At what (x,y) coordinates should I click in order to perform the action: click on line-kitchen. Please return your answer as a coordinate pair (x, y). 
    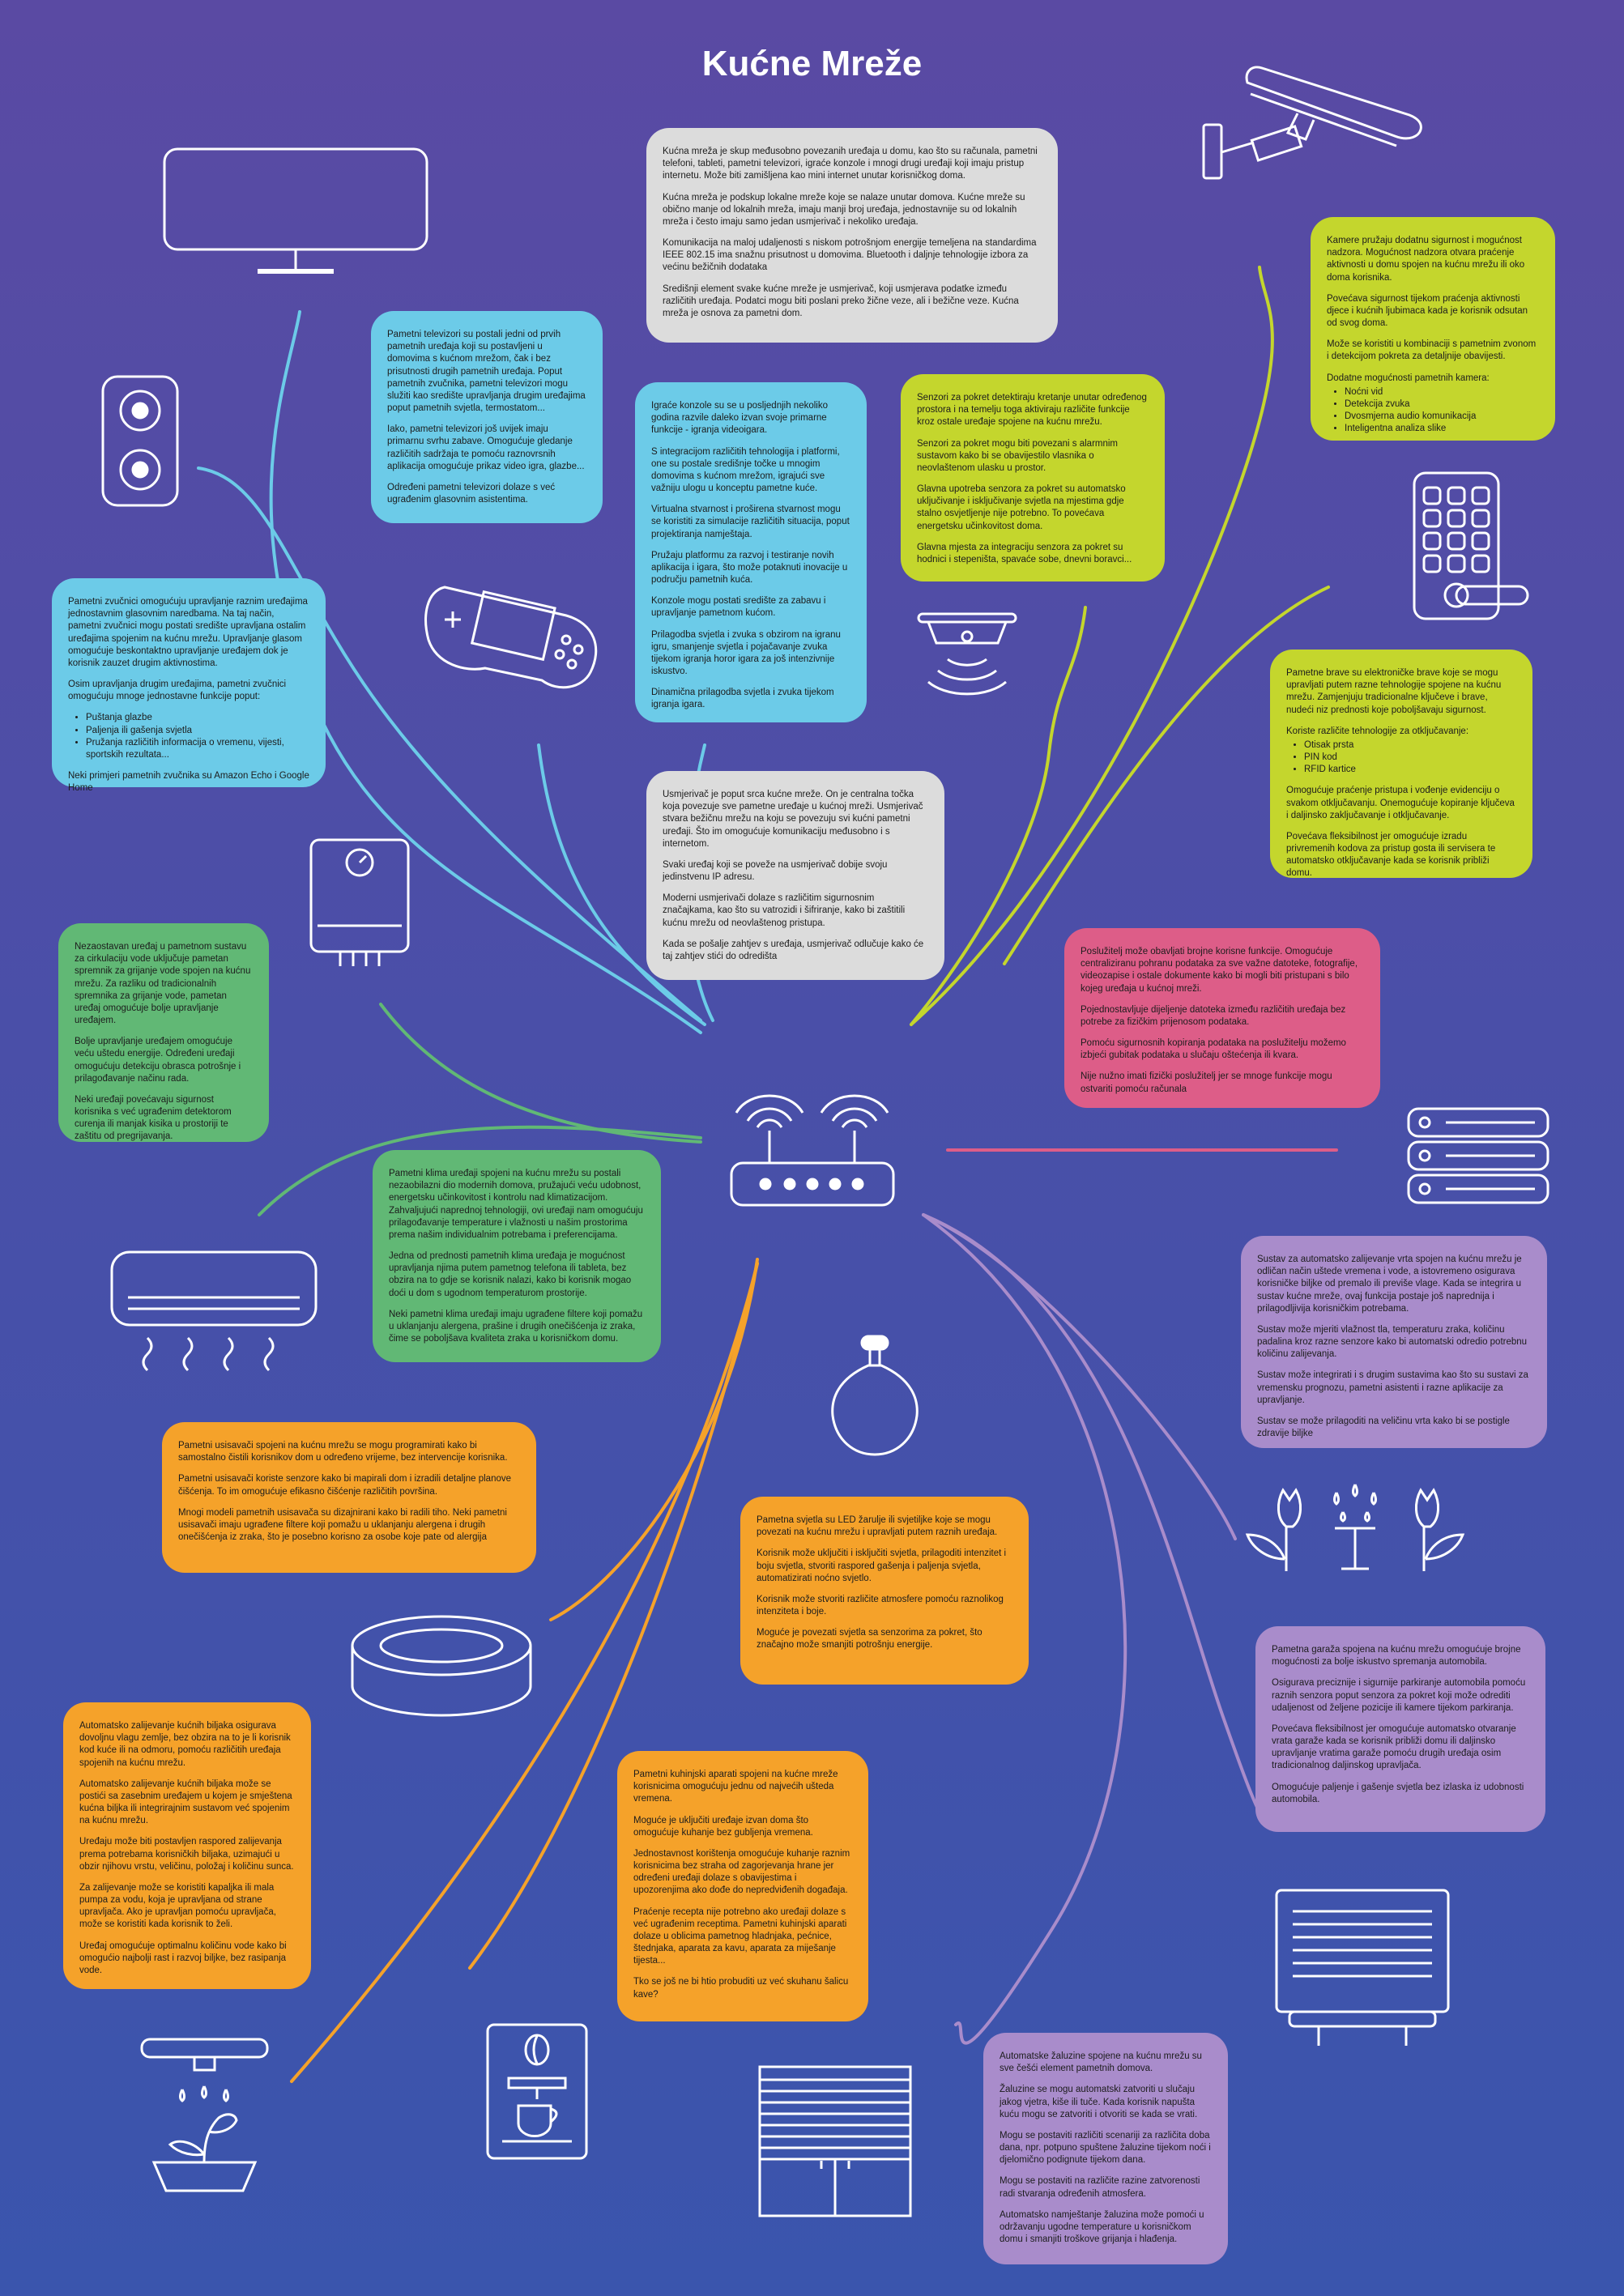
    Looking at the image, I should click on (613, 1616).